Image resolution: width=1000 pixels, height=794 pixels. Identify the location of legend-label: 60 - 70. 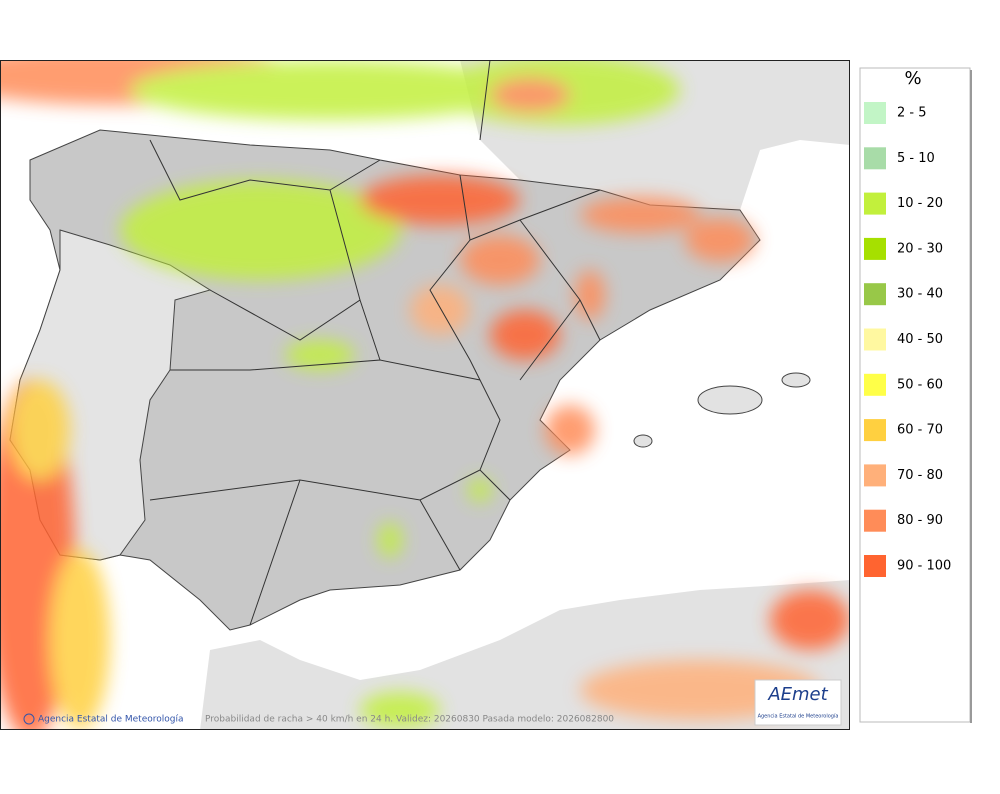
(920, 430).